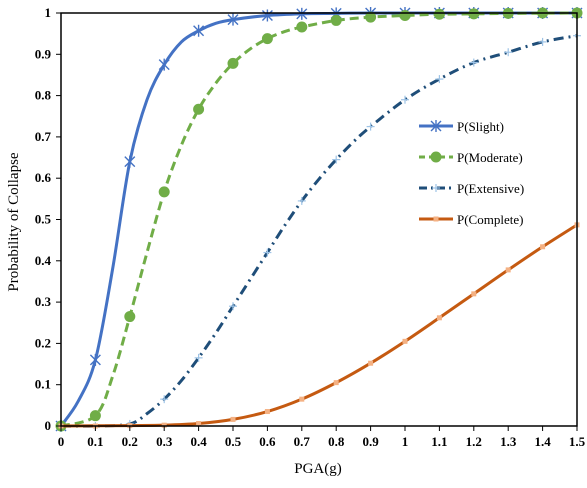 Image resolution: width=587 pixels, height=488 pixels. I want to click on x-tick-label: 0.1, so click(95, 441).